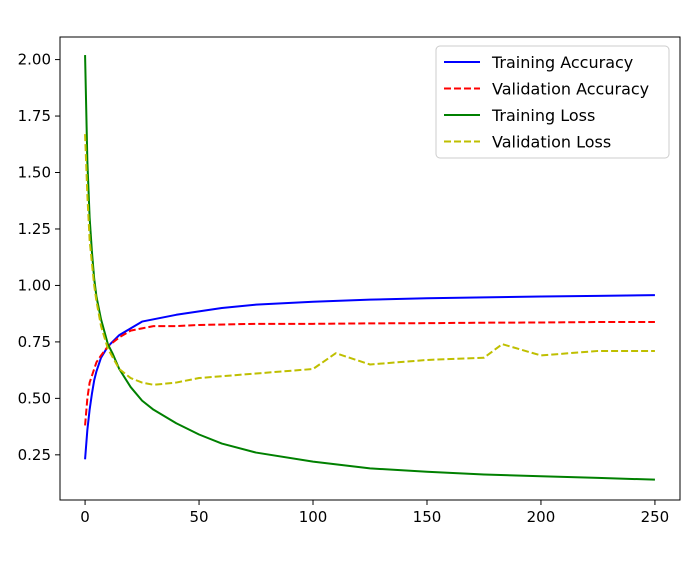 The height and width of the screenshot is (562, 700). What do you see at coordinates (34, 60) in the screenshot?
I see `y-tick-label: 2.00` at bounding box center [34, 60].